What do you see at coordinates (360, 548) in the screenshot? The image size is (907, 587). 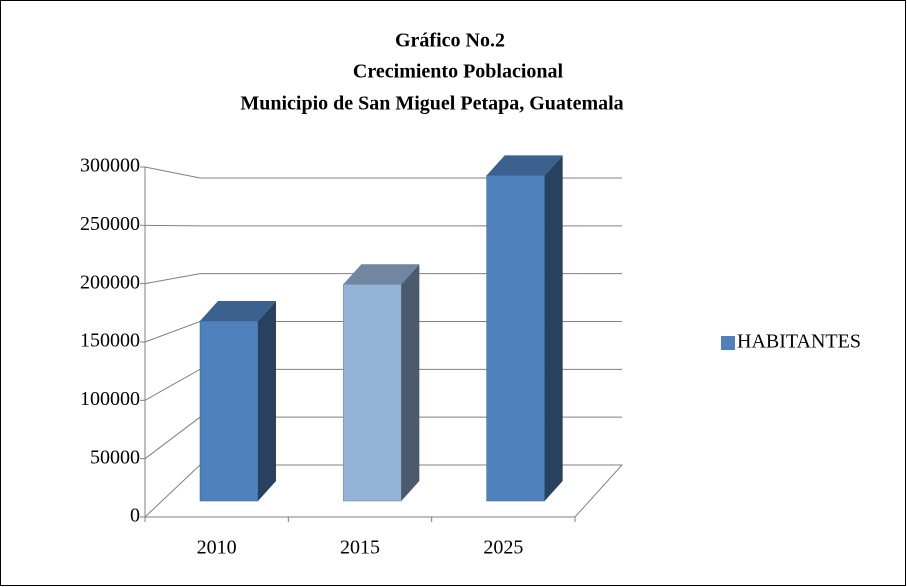 I see `x-tick-label: 2015` at bounding box center [360, 548].